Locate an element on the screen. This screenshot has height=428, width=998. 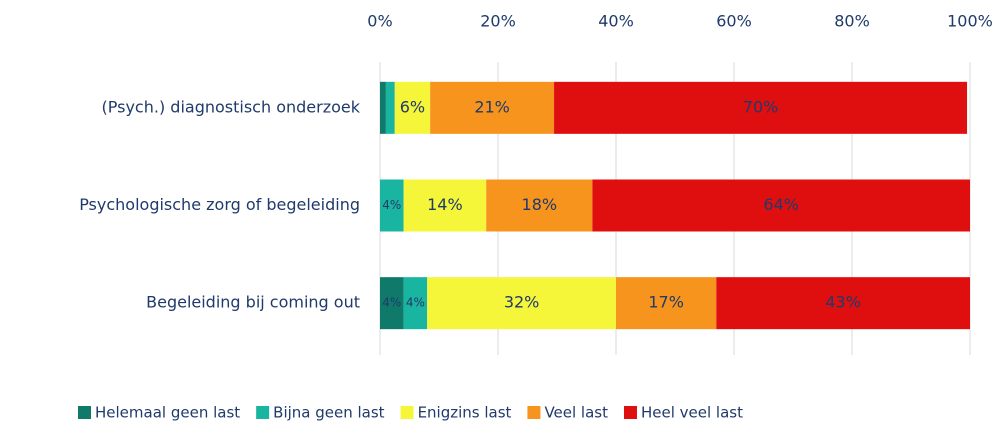
y-tick-label: Begeleiding bij coming out is located at coordinates (253, 302).